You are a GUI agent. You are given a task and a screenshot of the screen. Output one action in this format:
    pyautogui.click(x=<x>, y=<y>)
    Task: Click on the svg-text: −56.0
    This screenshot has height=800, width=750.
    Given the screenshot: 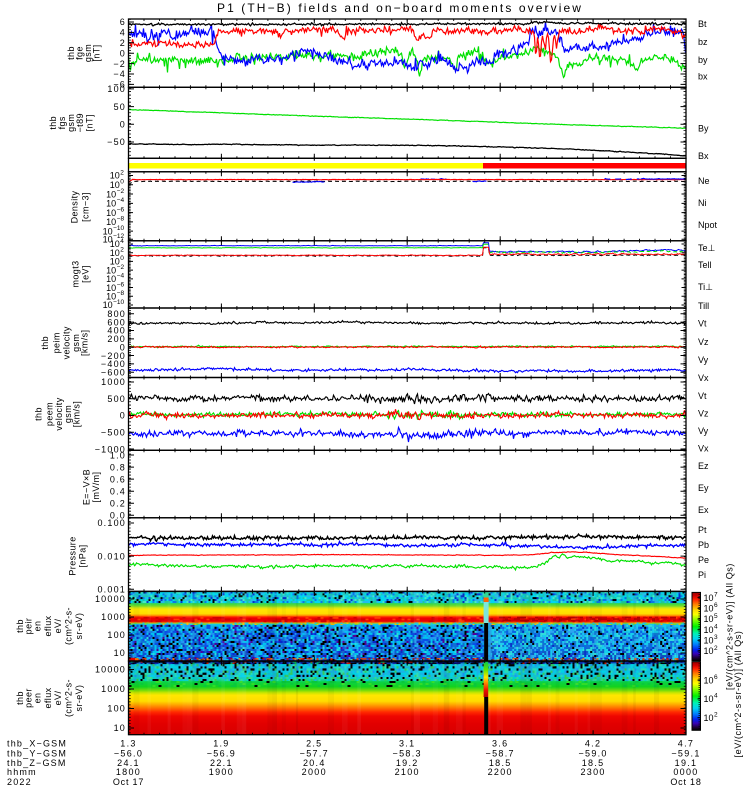 What is the action you would take?
    pyautogui.click(x=128, y=754)
    